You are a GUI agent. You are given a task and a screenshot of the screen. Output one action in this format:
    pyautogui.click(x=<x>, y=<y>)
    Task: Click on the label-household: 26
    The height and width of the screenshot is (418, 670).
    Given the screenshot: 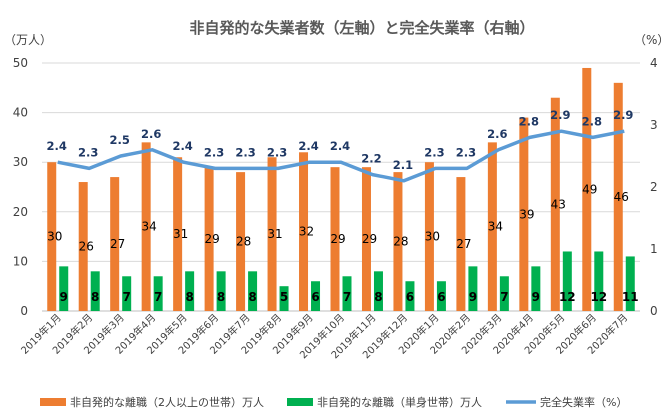 What is the action you would take?
    pyautogui.click(x=86, y=247)
    